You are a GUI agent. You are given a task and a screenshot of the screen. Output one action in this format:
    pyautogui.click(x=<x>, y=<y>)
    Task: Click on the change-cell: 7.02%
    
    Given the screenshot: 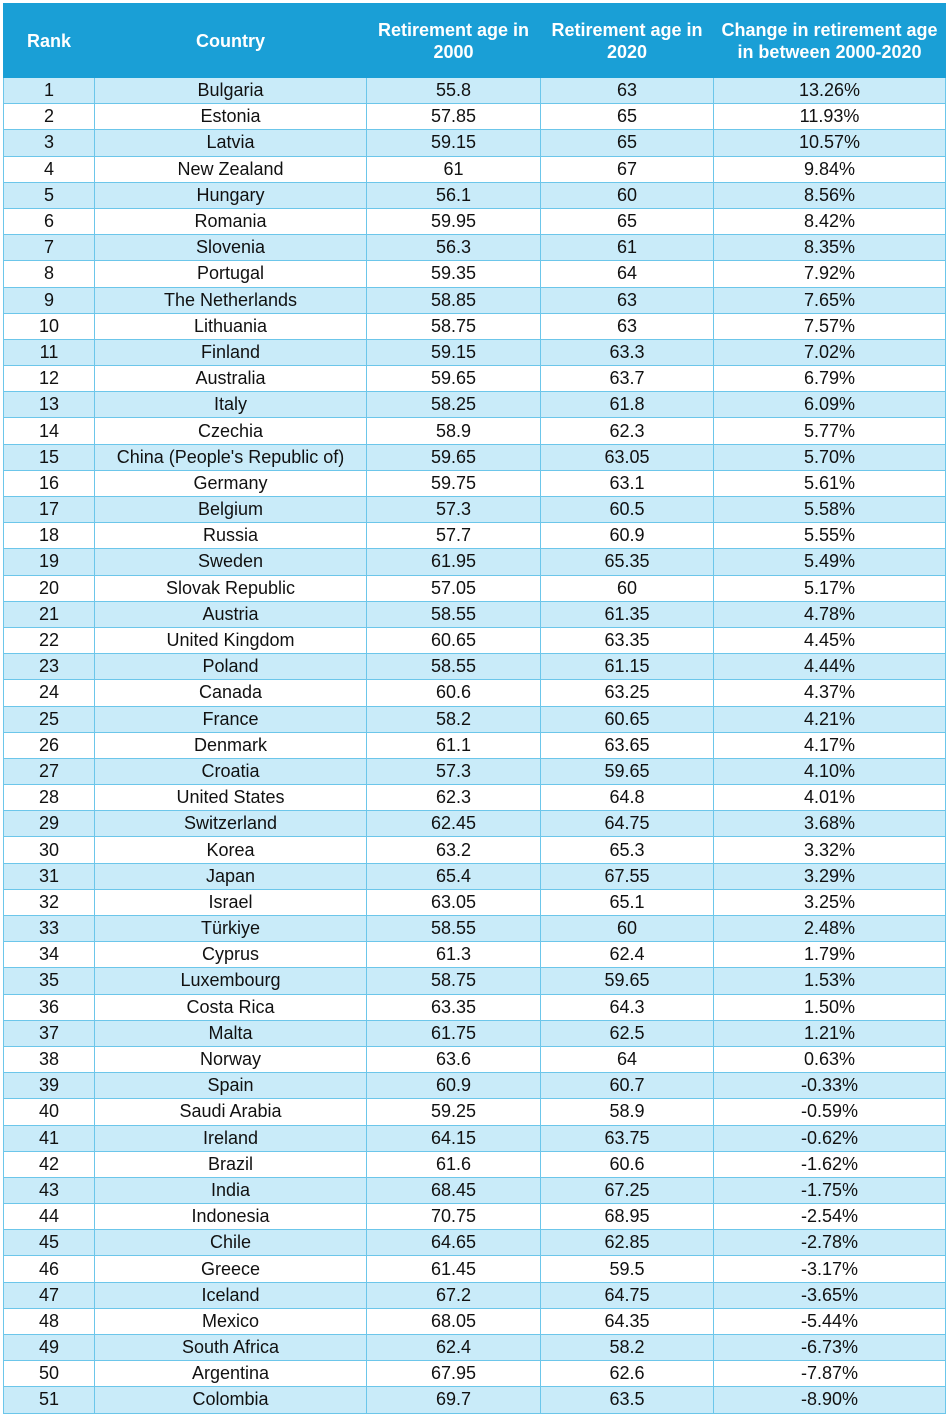 What is the action you would take?
    pyautogui.click(x=829, y=352)
    